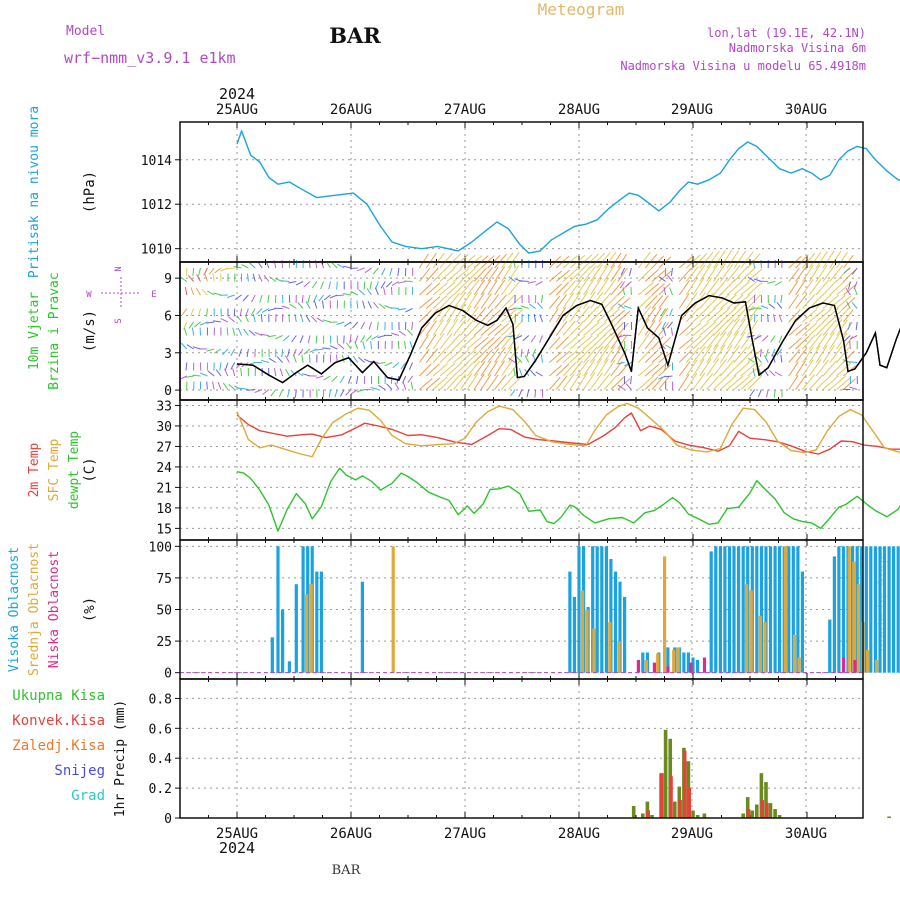 The height and width of the screenshot is (900, 900). I want to click on niska-oblacnost-bar, so click(691, 667).